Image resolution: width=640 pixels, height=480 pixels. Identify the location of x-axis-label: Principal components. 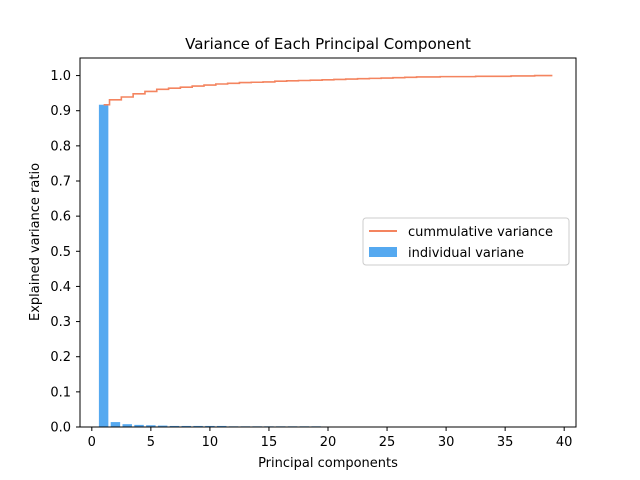
(328, 463).